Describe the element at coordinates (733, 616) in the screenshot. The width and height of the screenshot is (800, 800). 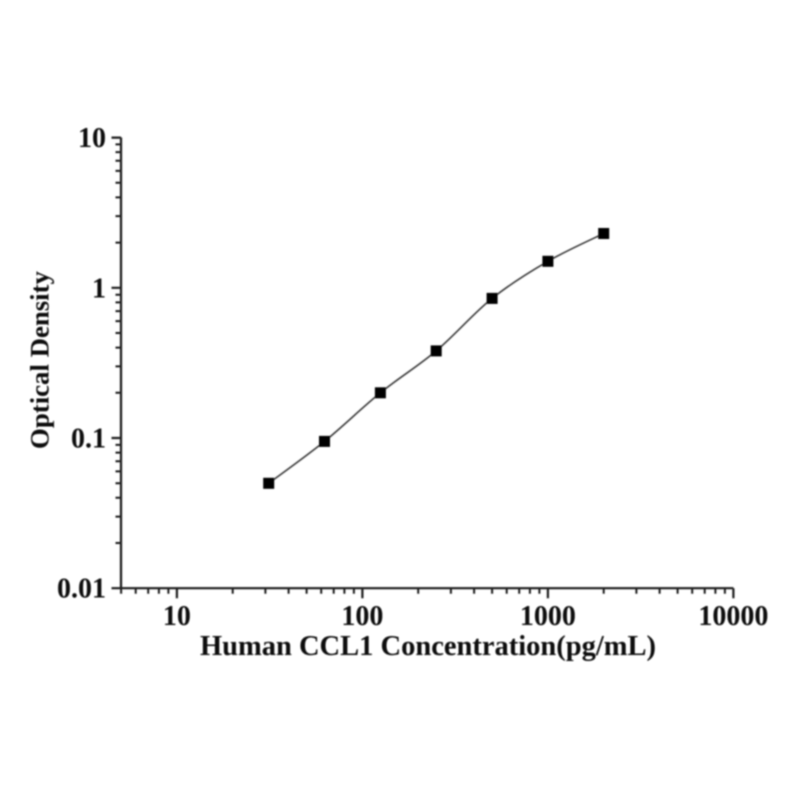
I see `svg-text: 10000` at that location.